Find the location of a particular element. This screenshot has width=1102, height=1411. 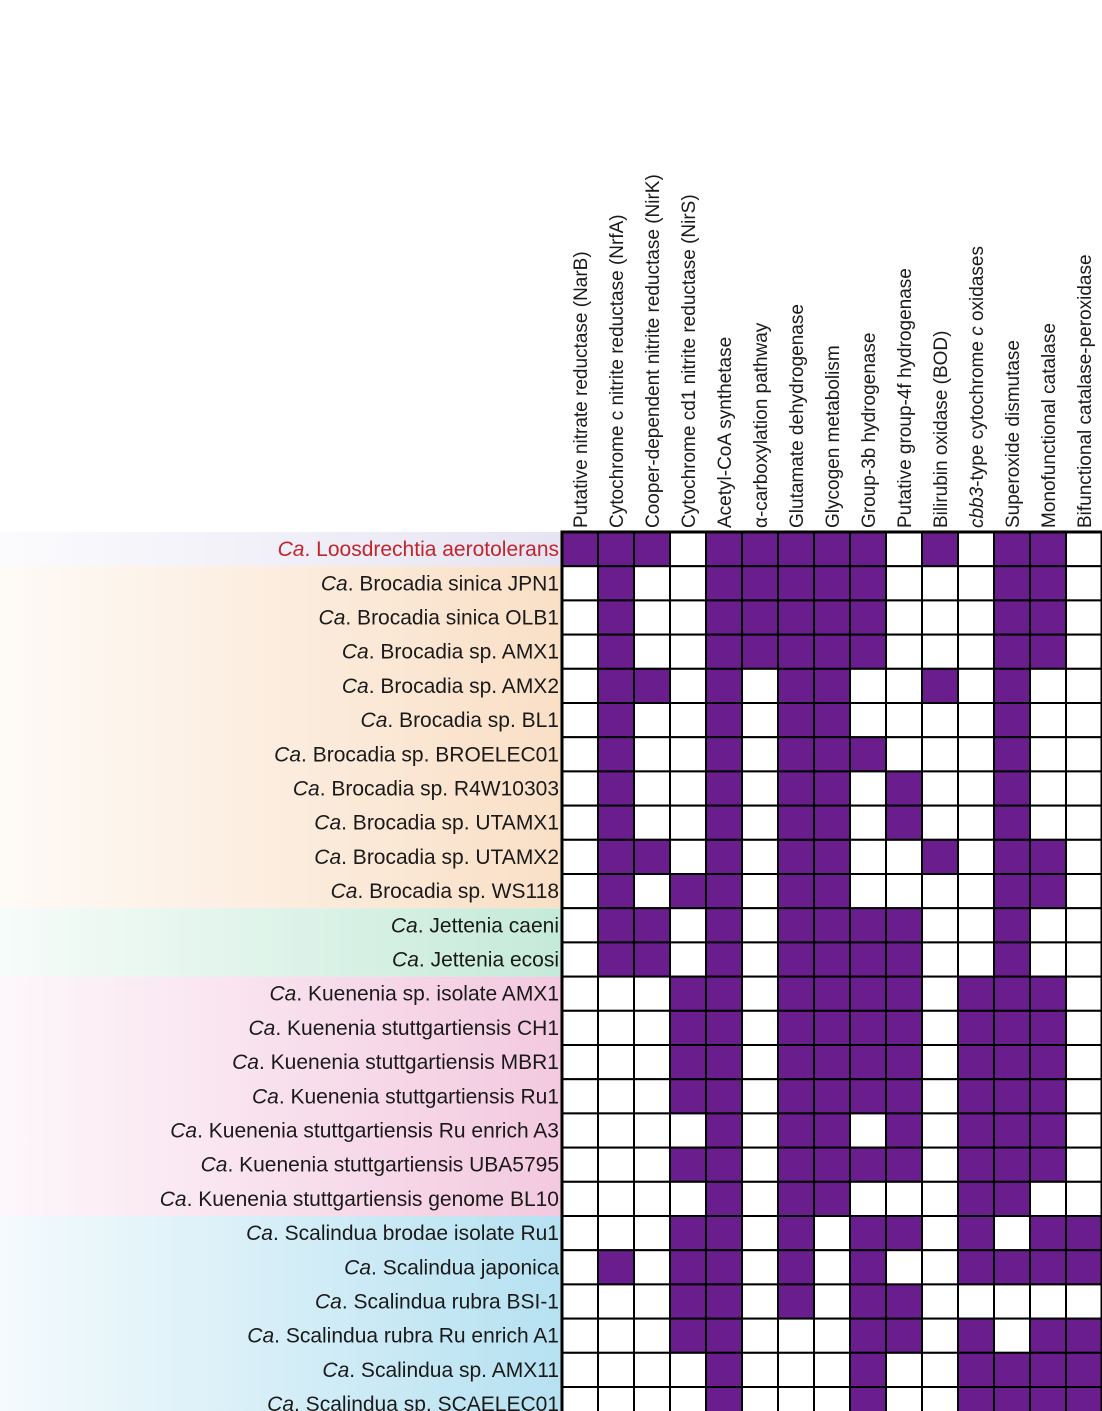

column-label: Group-3b hydrogenase is located at coordinates (869, 430).